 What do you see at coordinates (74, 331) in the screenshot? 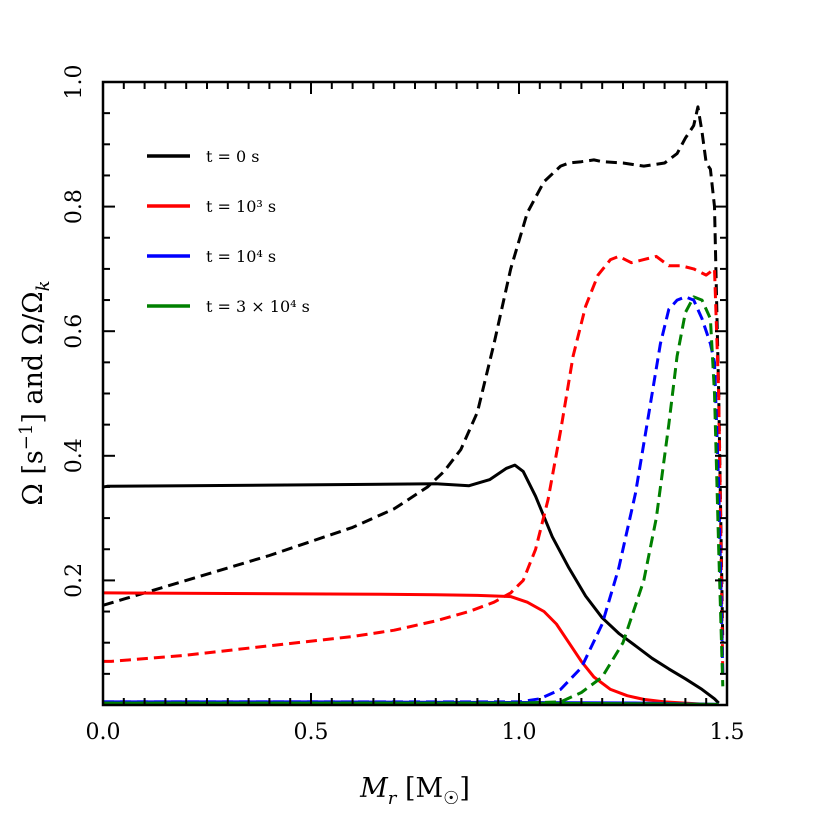
I see `y-tick-label: 0.6` at bounding box center [74, 331].